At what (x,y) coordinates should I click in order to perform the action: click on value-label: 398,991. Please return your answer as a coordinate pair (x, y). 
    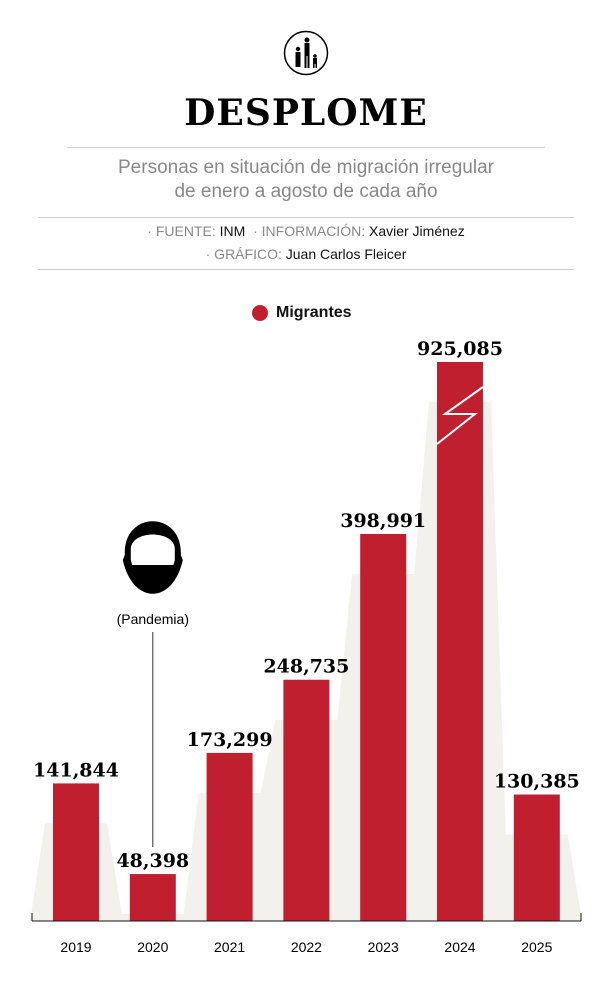
    Looking at the image, I should click on (383, 521).